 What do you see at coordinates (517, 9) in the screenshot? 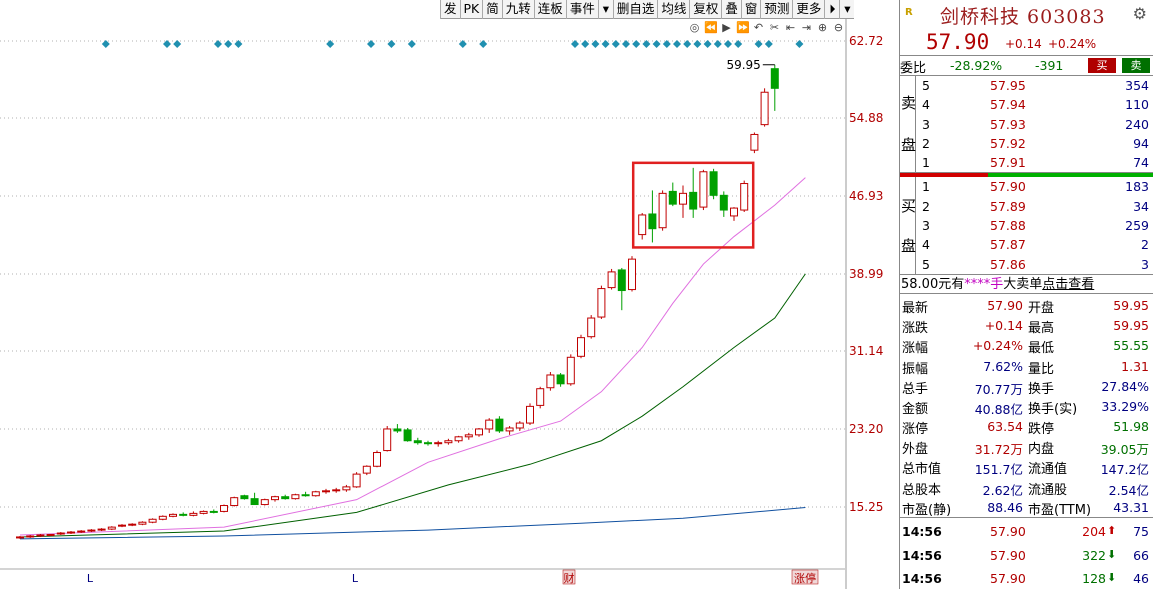
I see `toolbar-button-jiuzhuan: 九转` at bounding box center [517, 9].